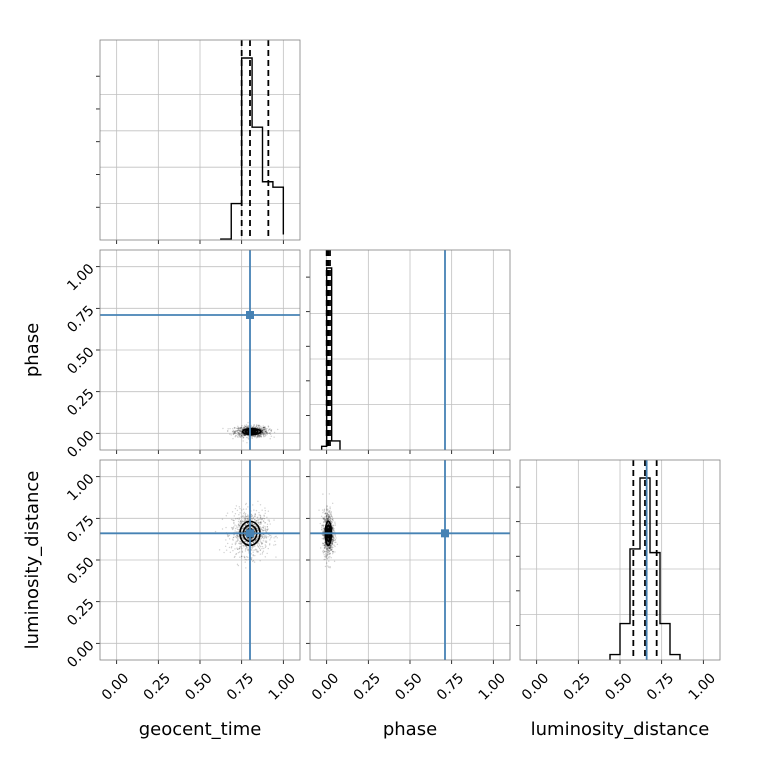  I want to click on y-tick-label: 0.00, so click(80, 654).